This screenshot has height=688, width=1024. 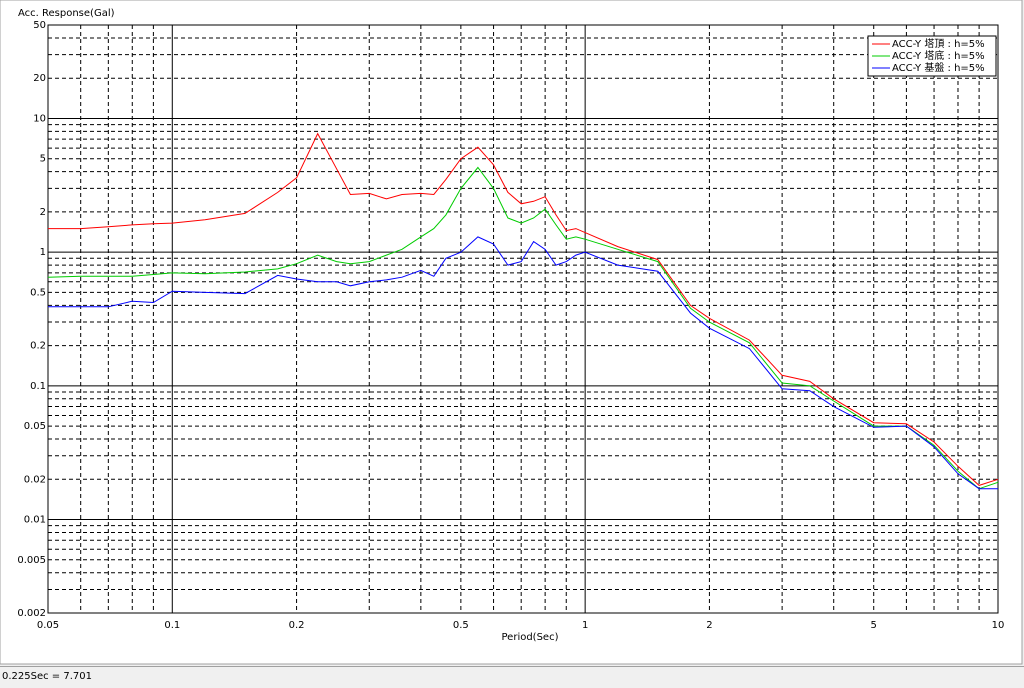 What do you see at coordinates (38, 386) in the screenshot?
I see `y-tick-label: 0.1` at bounding box center [38, 386].